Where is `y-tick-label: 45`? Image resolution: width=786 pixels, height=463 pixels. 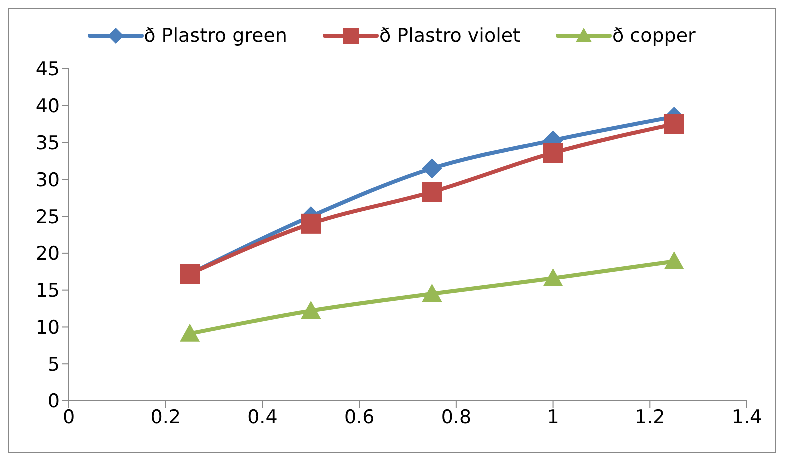 y-tick-label: 45 is located at coordinates (48, 69).